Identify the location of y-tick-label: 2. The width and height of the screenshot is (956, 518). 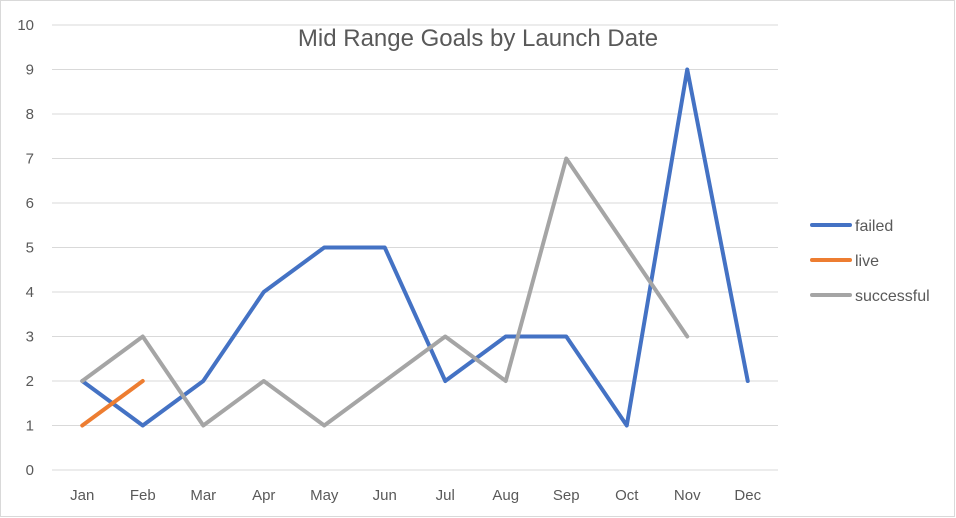
(30, 381).